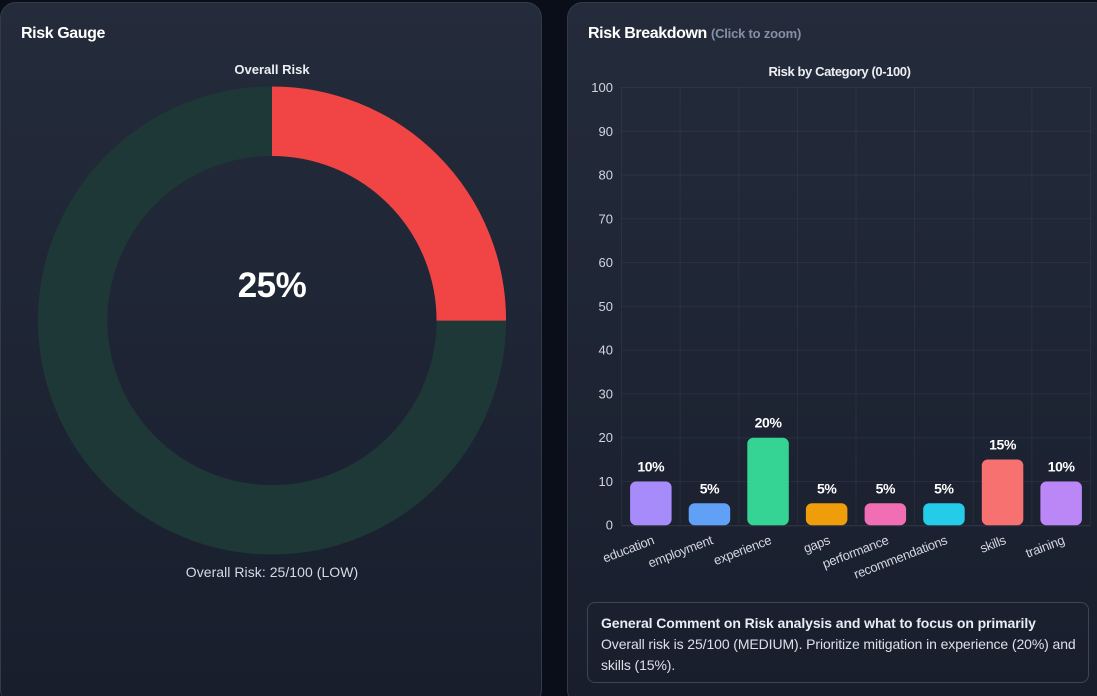  Describe the element at coordinates (816, 544) in the screenshot. I see `svg-text: gaps` at that location.